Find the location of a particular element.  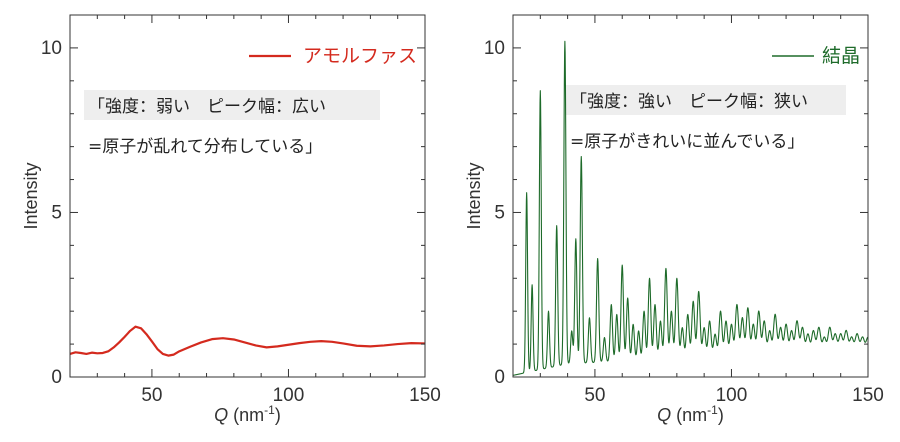

annotation-line: 「強度：強い ピーク幅：狭い is located at coordinates (689, 102).